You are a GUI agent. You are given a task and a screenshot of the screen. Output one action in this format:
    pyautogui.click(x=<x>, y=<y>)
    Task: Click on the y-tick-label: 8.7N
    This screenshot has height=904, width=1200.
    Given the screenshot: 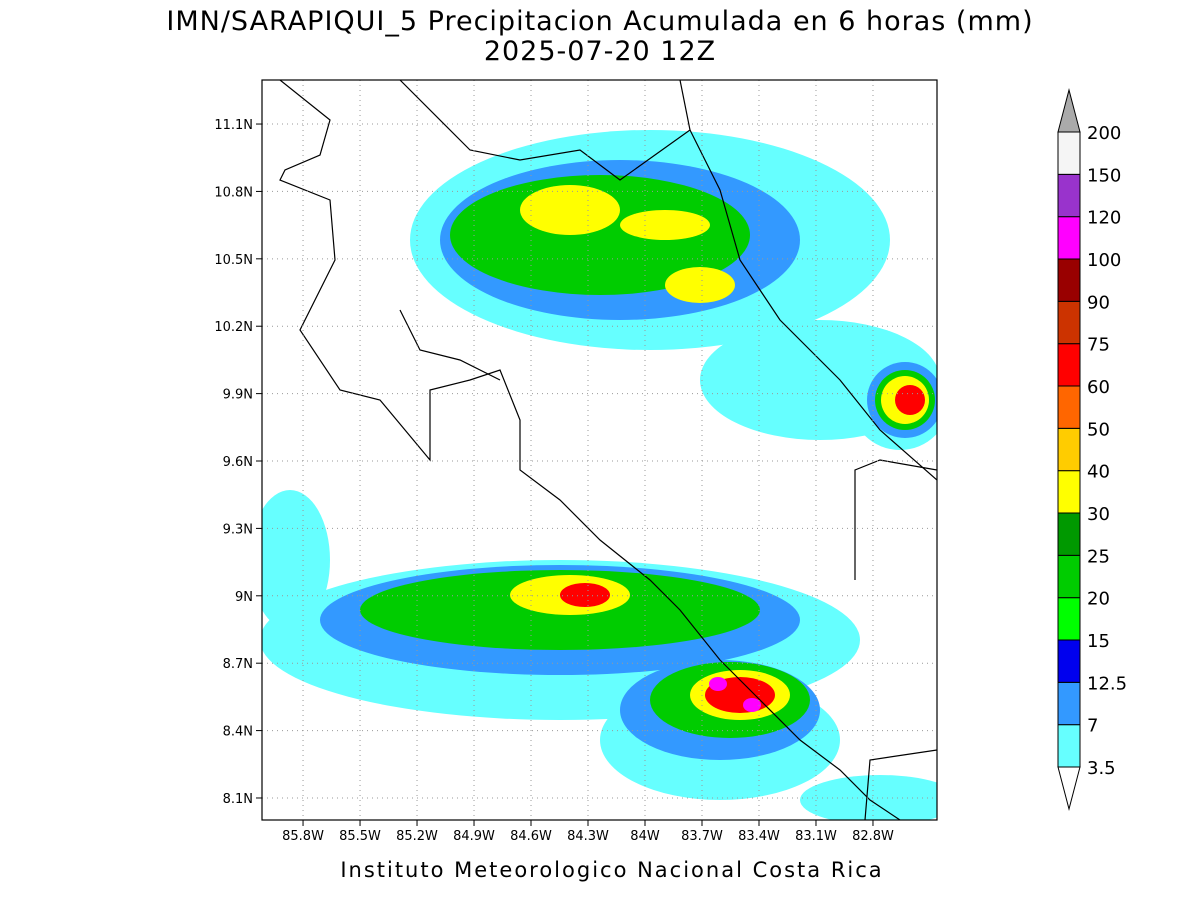 What is the action you would take?
    pyautogui.click(x=238, y=664)
    